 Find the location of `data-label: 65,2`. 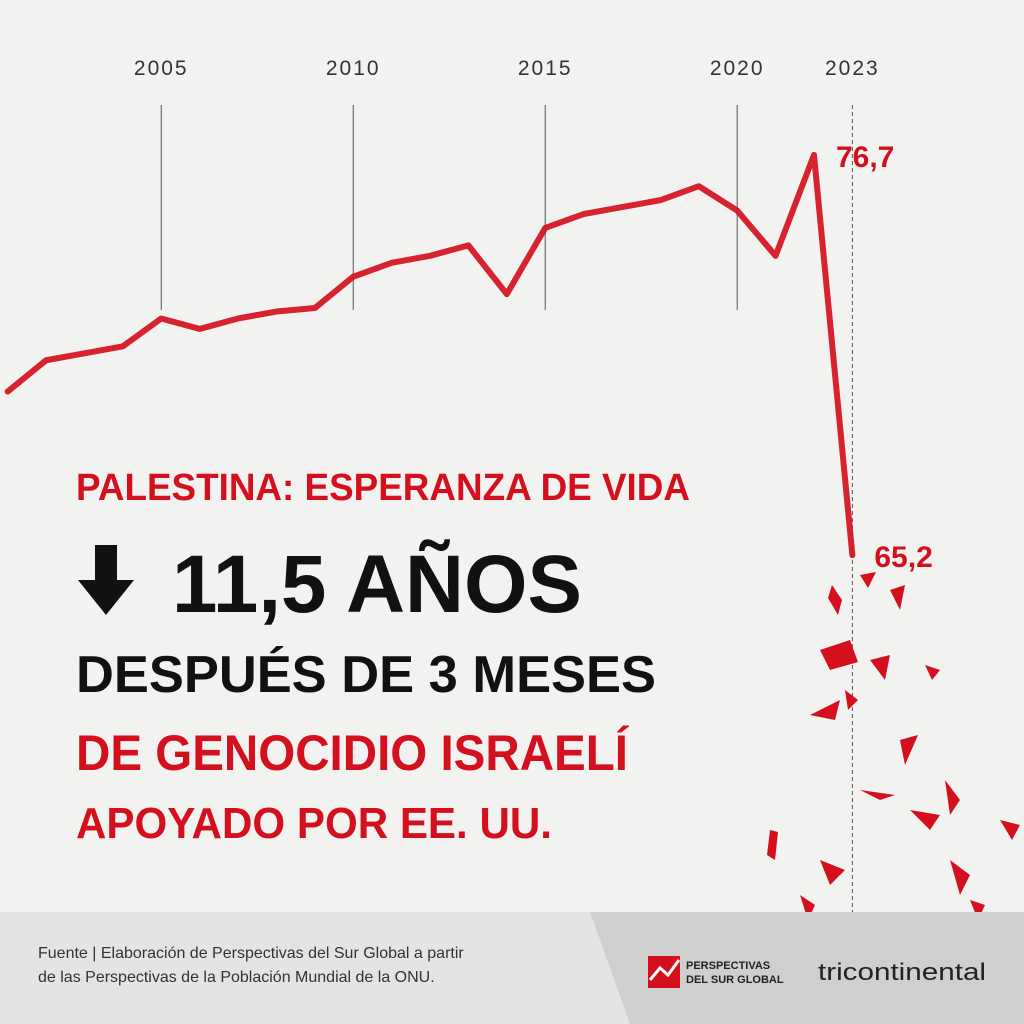

data-label: 65,2 is located at coordinates (903, 557).